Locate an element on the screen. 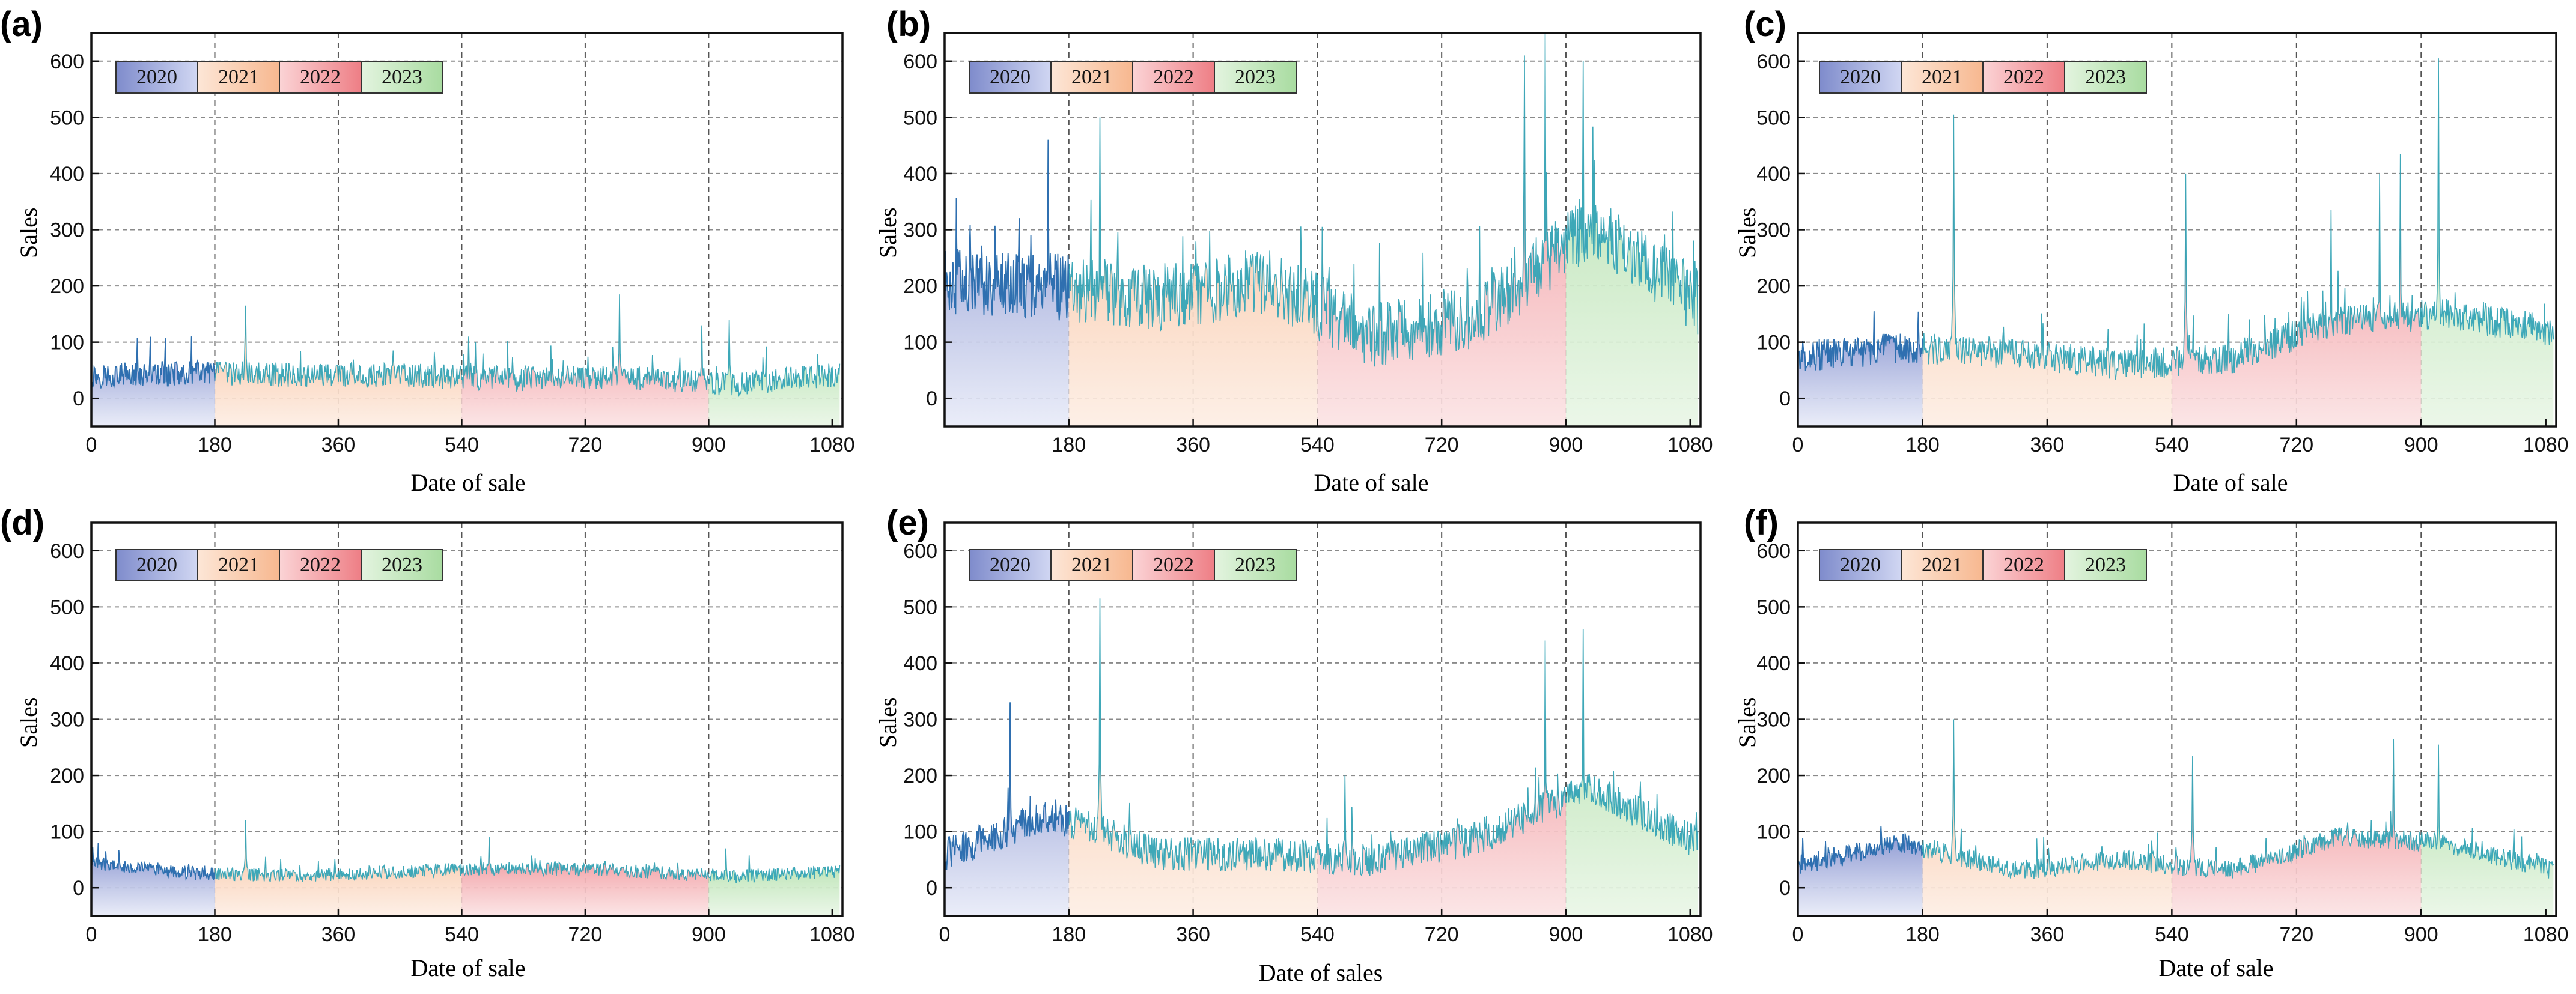 The width and height of the screenshot is (2576, 994). x-axis-title: Date of sales is located at coordinates (1320, 973).